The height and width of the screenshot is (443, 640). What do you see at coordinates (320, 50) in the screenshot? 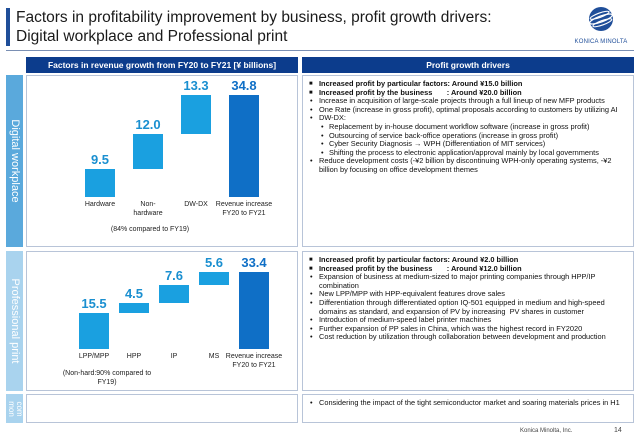
I see `title-divider` at bounding box center [320, 50].